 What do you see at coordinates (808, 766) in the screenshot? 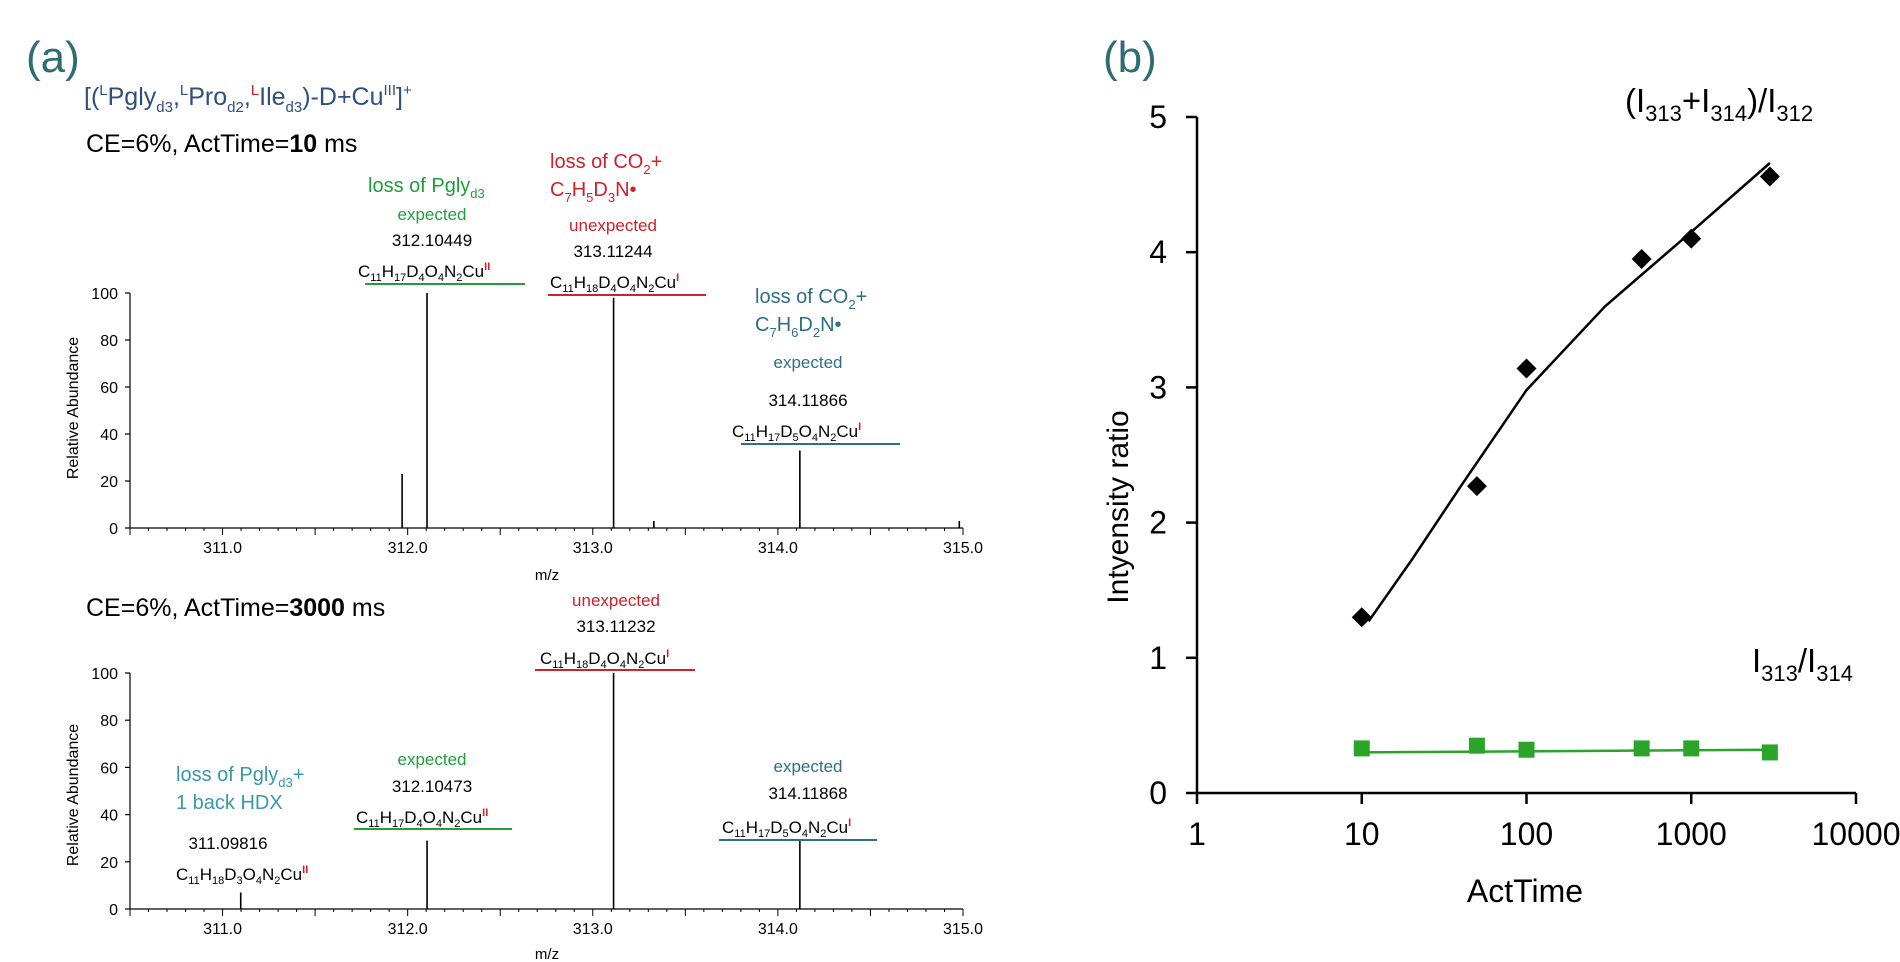
I see `bottom-peak3-tag: expected` at bounding box center [808, 766].